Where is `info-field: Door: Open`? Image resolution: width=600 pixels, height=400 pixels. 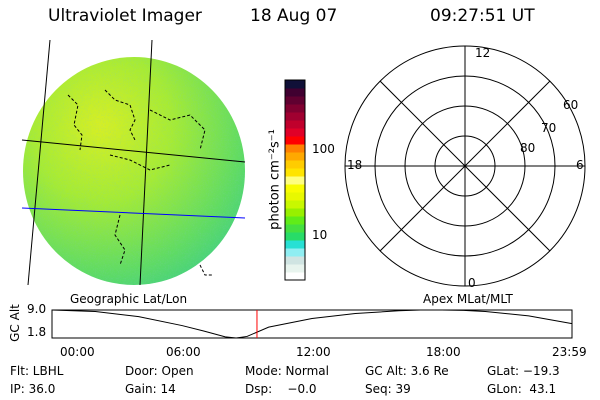
info-field: Door: Open is located at coordinates (159, 371).